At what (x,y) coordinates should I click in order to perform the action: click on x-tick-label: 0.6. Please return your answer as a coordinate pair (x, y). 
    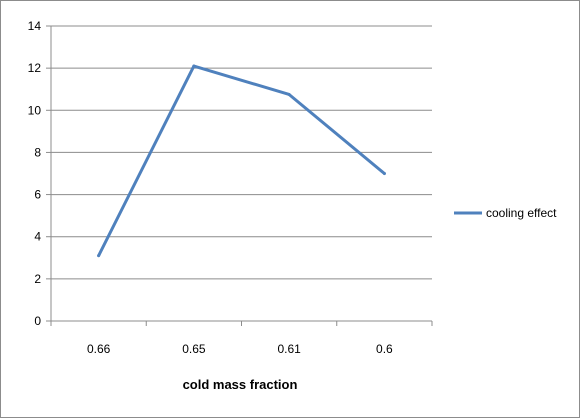
    Looking at the image, I should click on (384, 349).